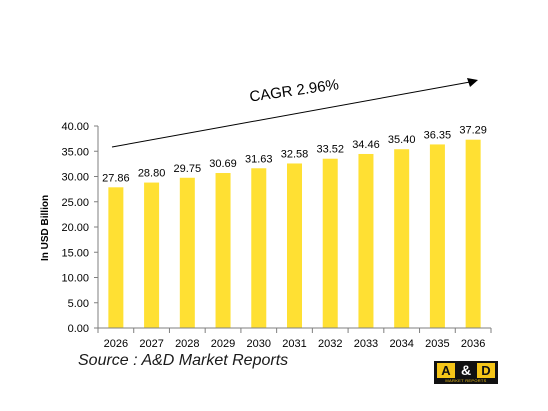 Image resolution: width=548 pixels, height=411 pixels. Describe the element at coordinates (187, 344) in the screenshot. I see `x-tick-label-2028: 2028` at that location.